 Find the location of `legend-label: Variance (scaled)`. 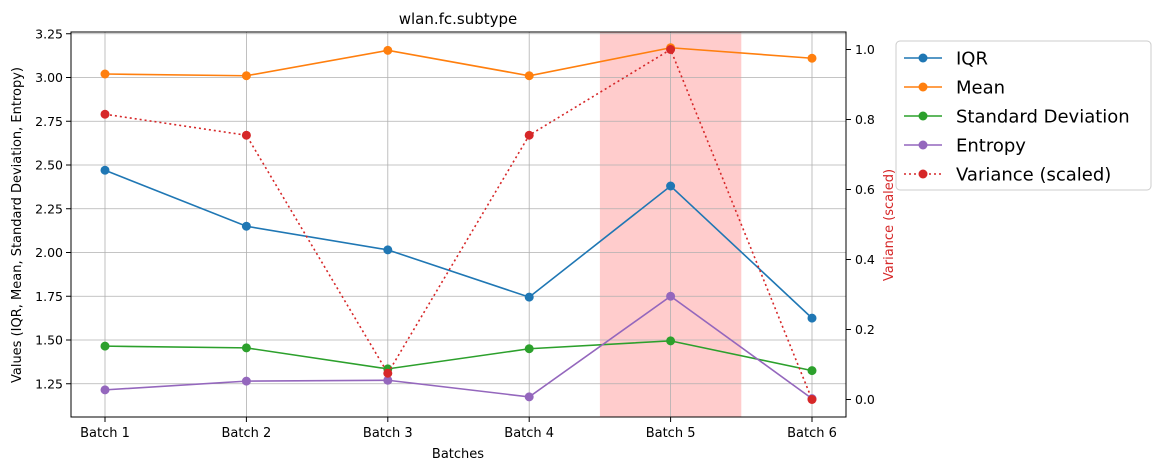

legend-label: Variance (scaled) is located at coordinates (1033, 175).